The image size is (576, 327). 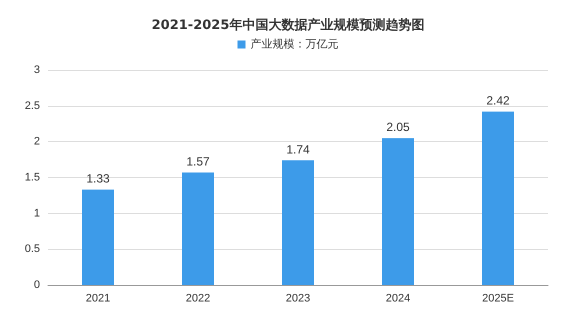 What do you see at coordinates (298, 149) in the screenshot?
I see `data-label: 1.74` at bounding box center [298, 149].